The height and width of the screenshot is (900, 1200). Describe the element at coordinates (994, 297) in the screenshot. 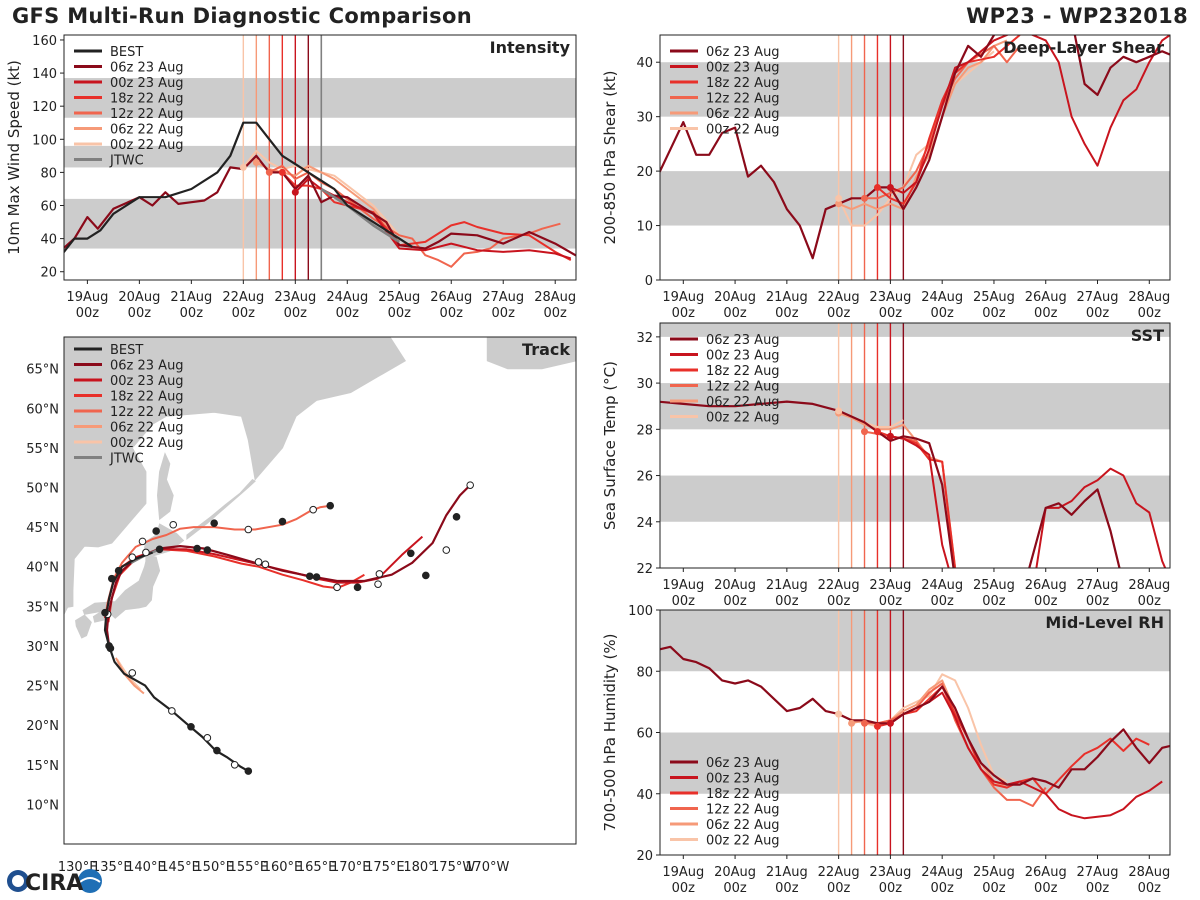

I see `shear-xtick-label: 25Aug` at that location.